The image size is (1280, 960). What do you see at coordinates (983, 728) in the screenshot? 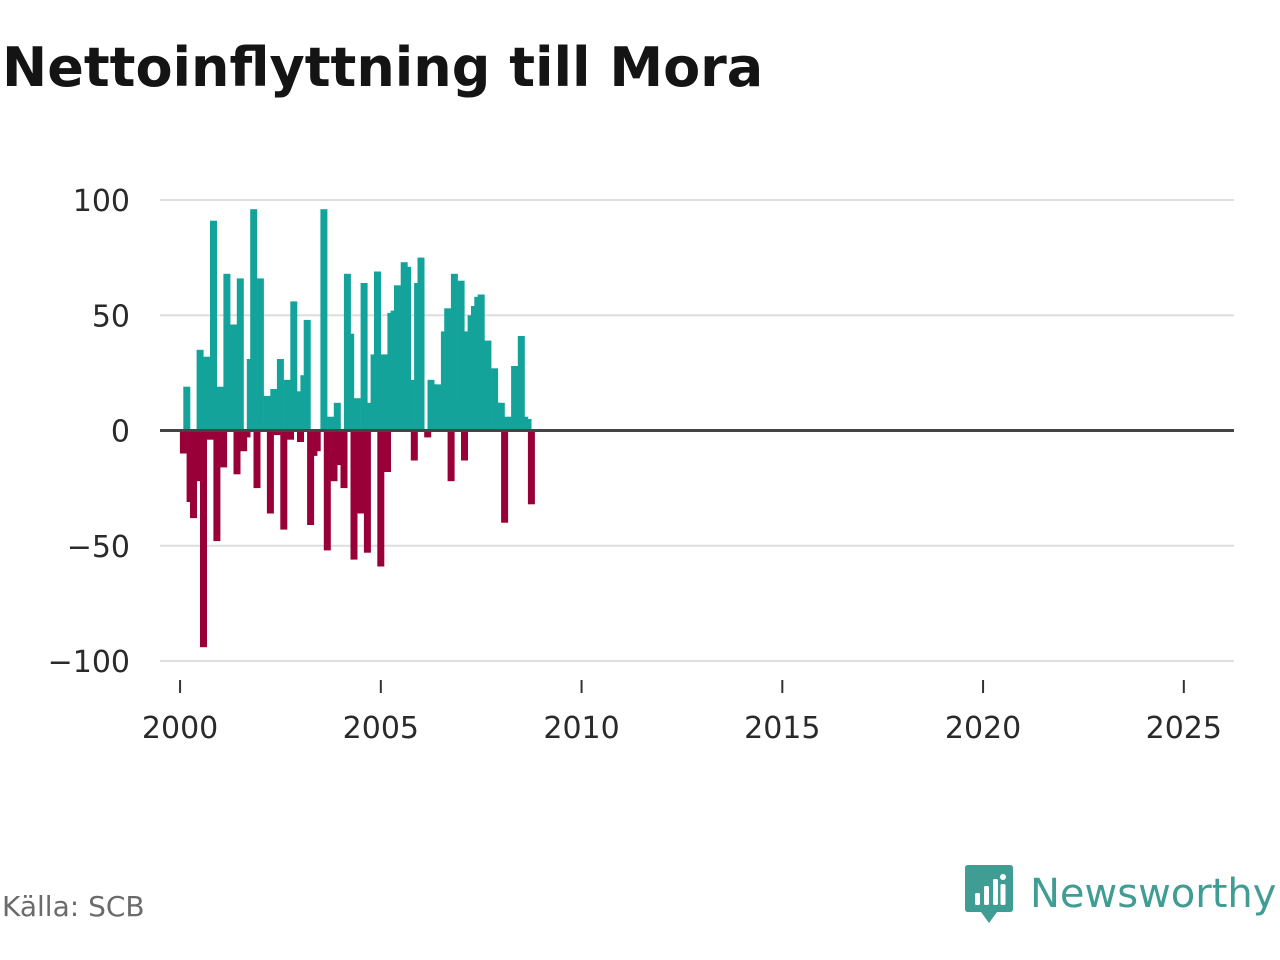
I see `x-tick-label: 2020` at bounding box center [983, 728].